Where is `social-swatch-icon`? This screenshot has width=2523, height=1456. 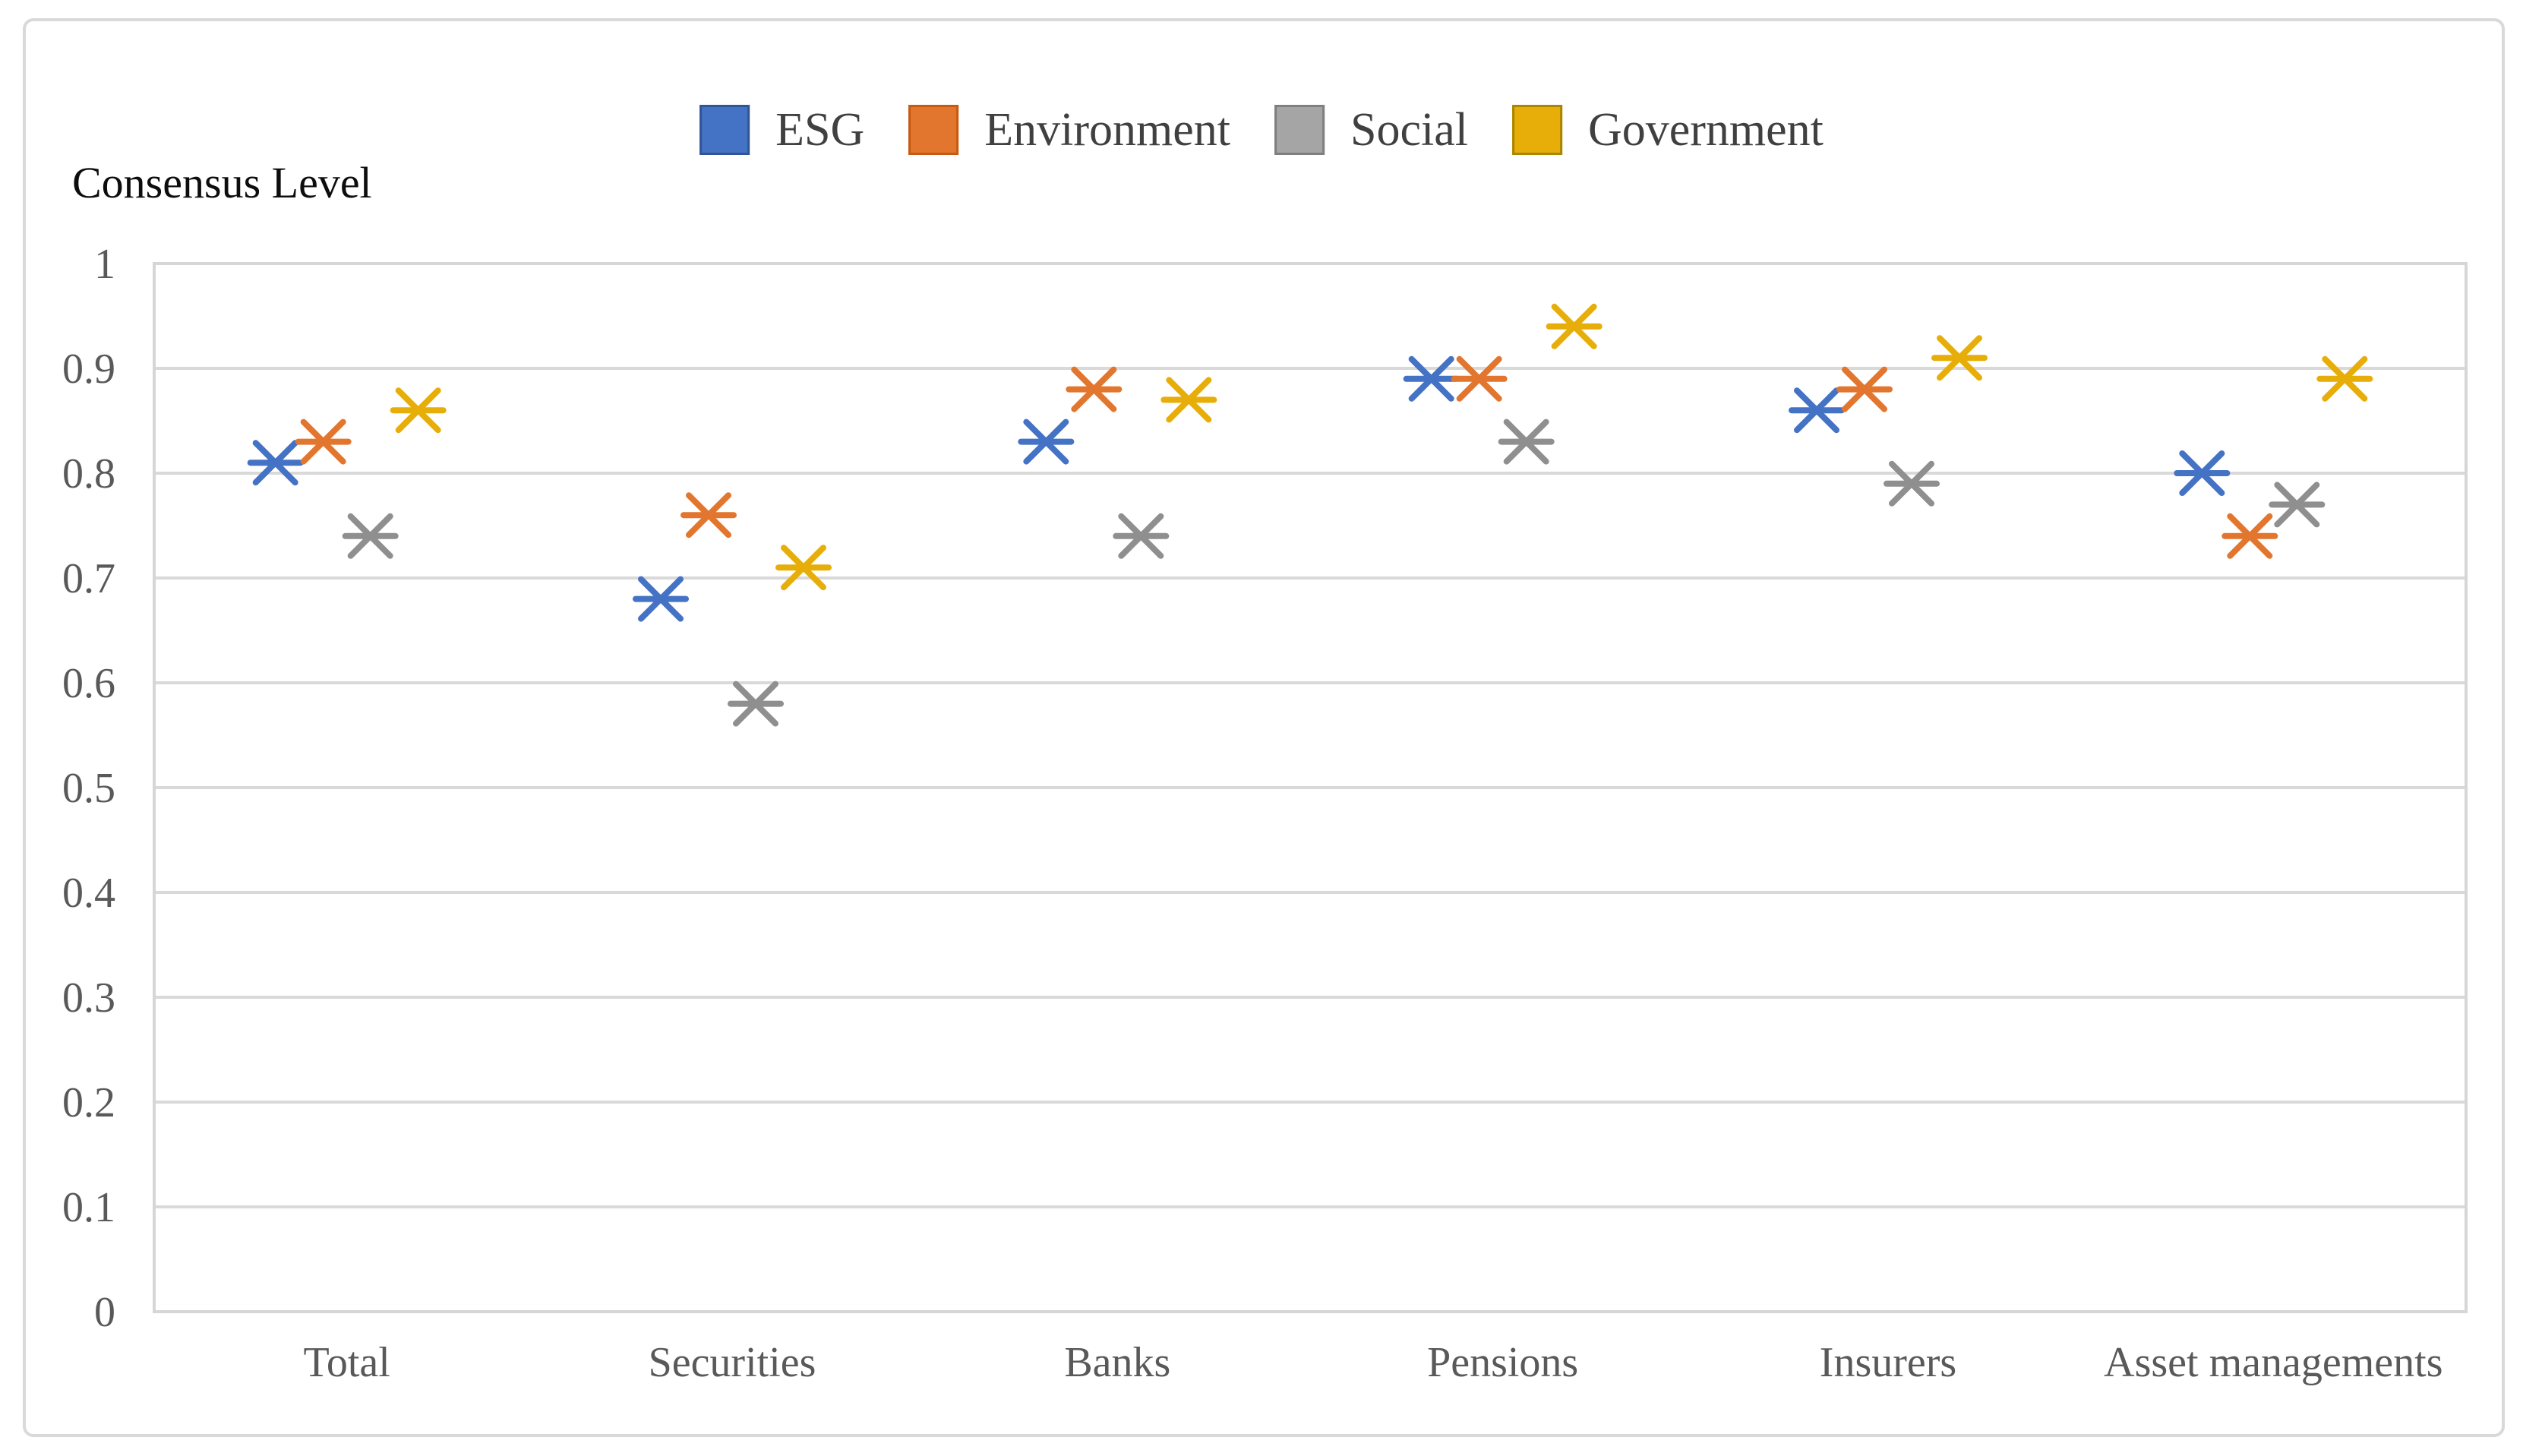 social-swatch-icon is located at coordinates (1299, 130).